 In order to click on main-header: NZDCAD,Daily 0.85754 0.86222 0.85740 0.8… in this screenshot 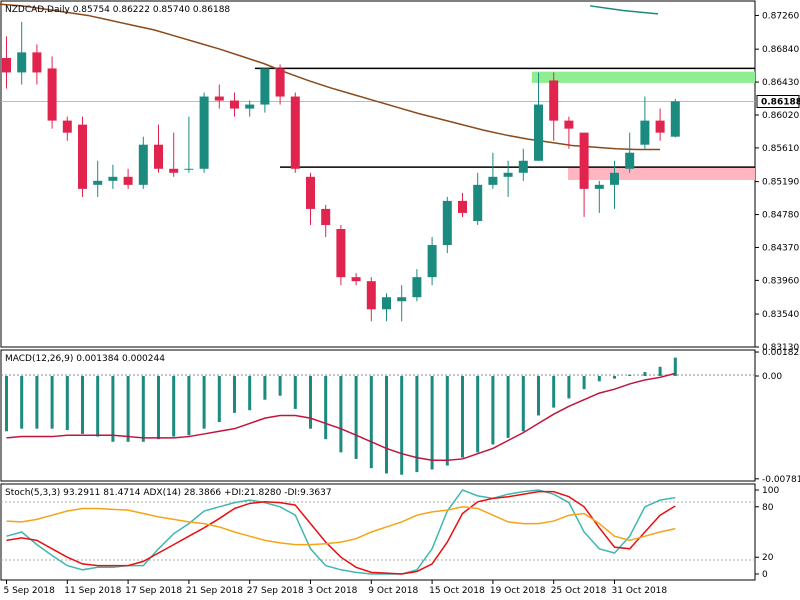, I will do `click(117, 10)`.